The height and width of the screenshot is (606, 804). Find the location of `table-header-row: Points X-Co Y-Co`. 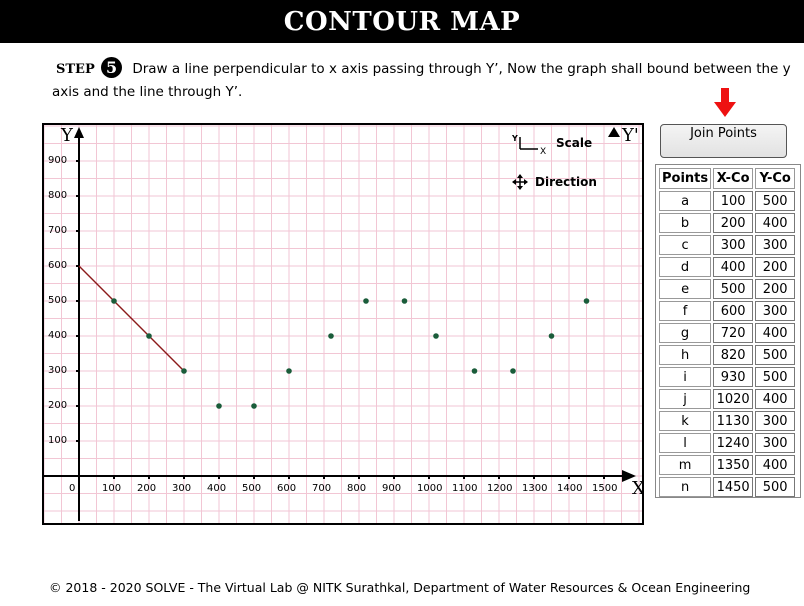

table-header-row: Points X-Co Y-Co is located at coordinates (727, 178).